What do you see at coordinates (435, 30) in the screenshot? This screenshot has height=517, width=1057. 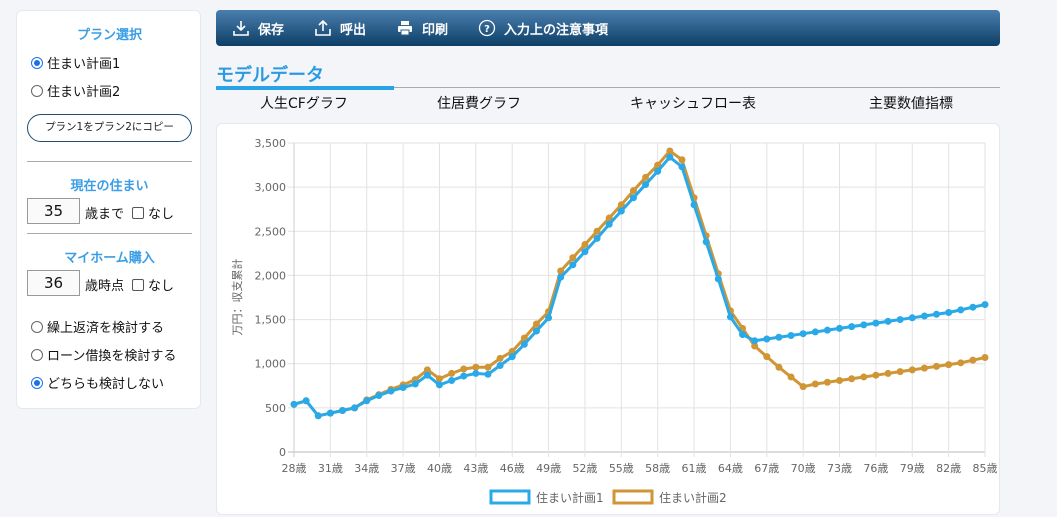 I see `print-label: 印刷` at bounding box center [435, 30].